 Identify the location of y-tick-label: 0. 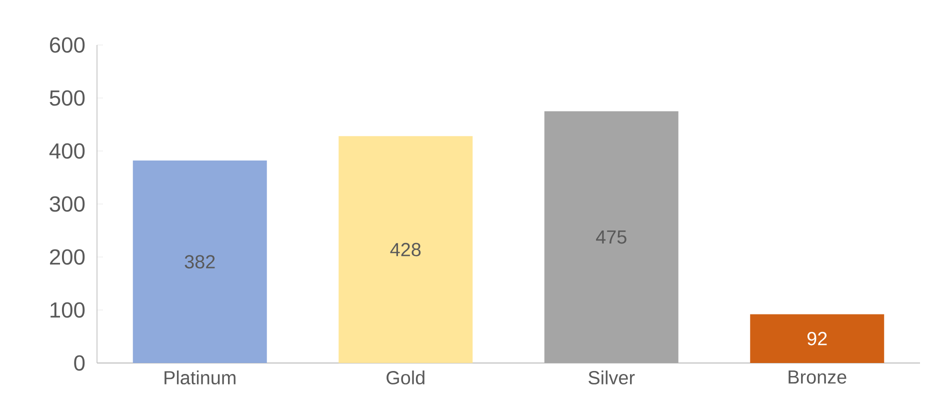
(79, 363).